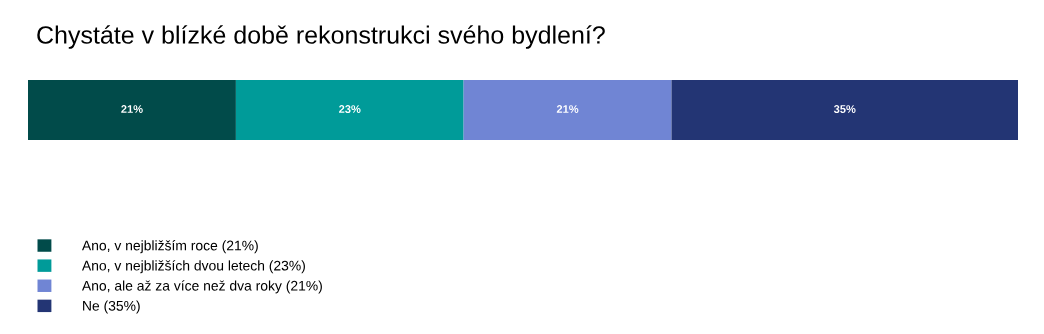  What do you see at coordinates (321, 37) in the screenshot?
I see `chart-title: Chystáte v blízké době rekonstrukci svého bydlení?` at bounding box center [321, 37].